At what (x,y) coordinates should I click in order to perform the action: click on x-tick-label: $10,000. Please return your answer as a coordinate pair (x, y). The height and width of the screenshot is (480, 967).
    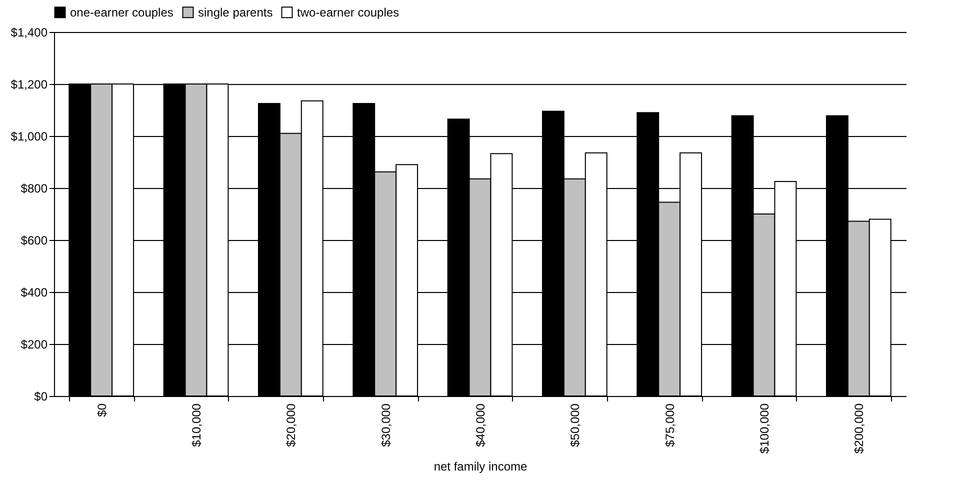
    Looking at the image, I should click on (197, 425).